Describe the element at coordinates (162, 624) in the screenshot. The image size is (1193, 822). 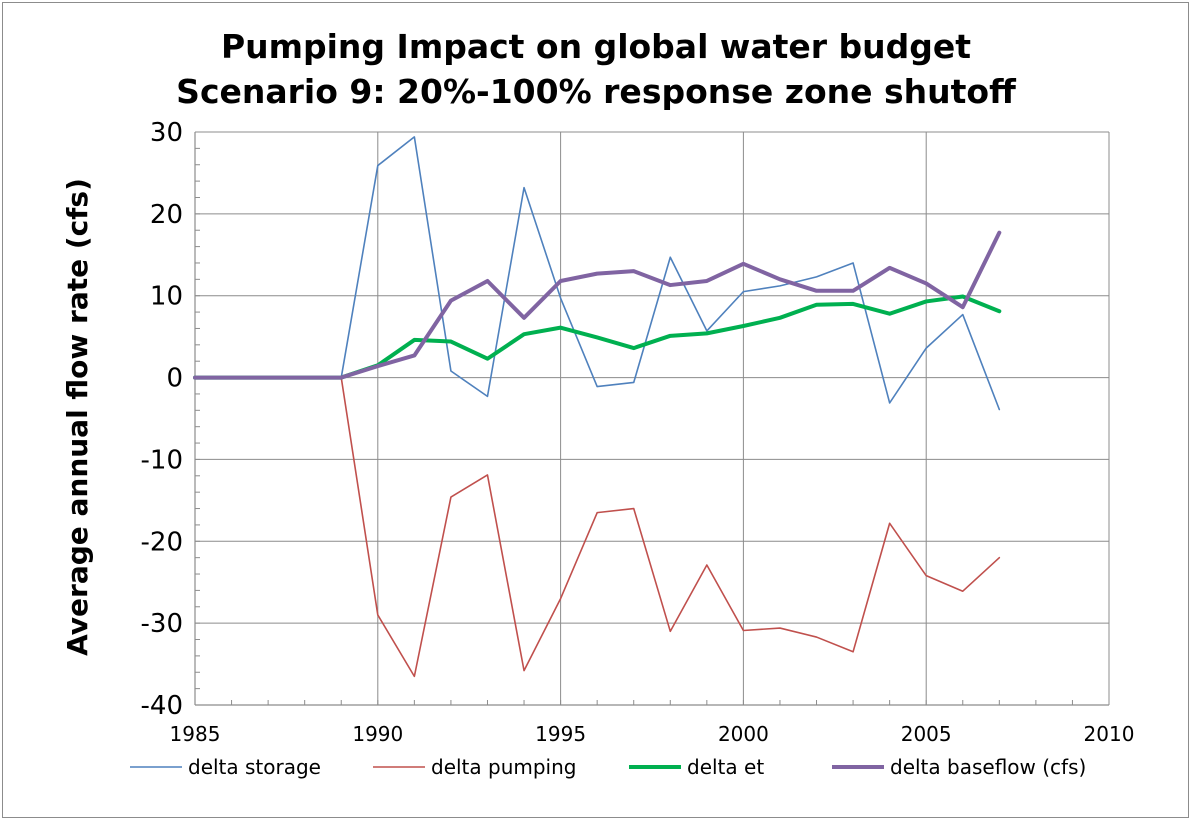
I see `y-tick-label: -30` at that location.